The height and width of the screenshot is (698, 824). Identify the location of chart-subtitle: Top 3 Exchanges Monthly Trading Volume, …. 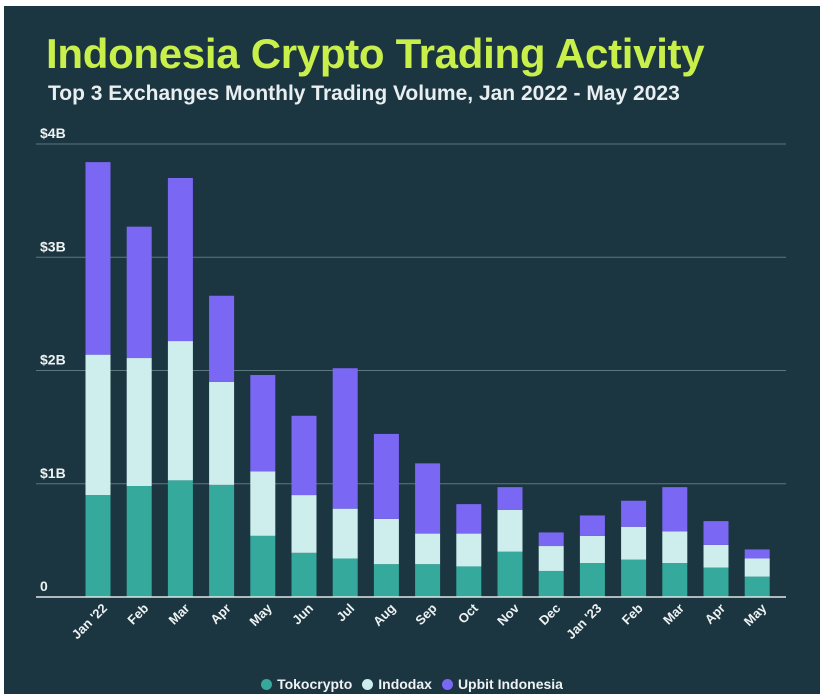
(364, 93).